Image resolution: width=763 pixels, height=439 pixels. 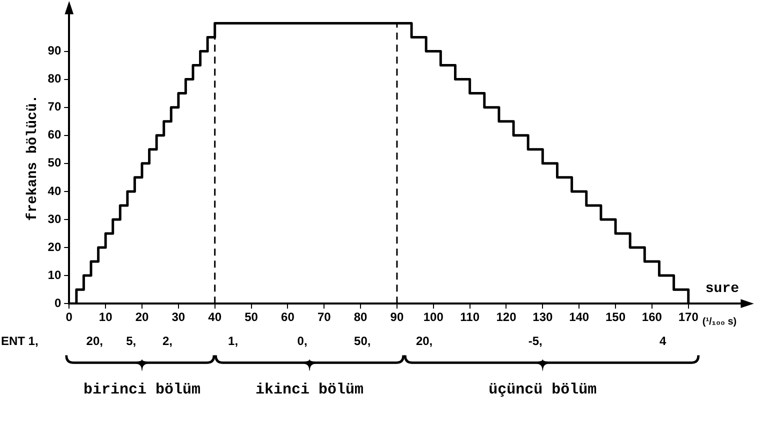 I want to click on x-tick-label: 130, so click(x=542, y=317).